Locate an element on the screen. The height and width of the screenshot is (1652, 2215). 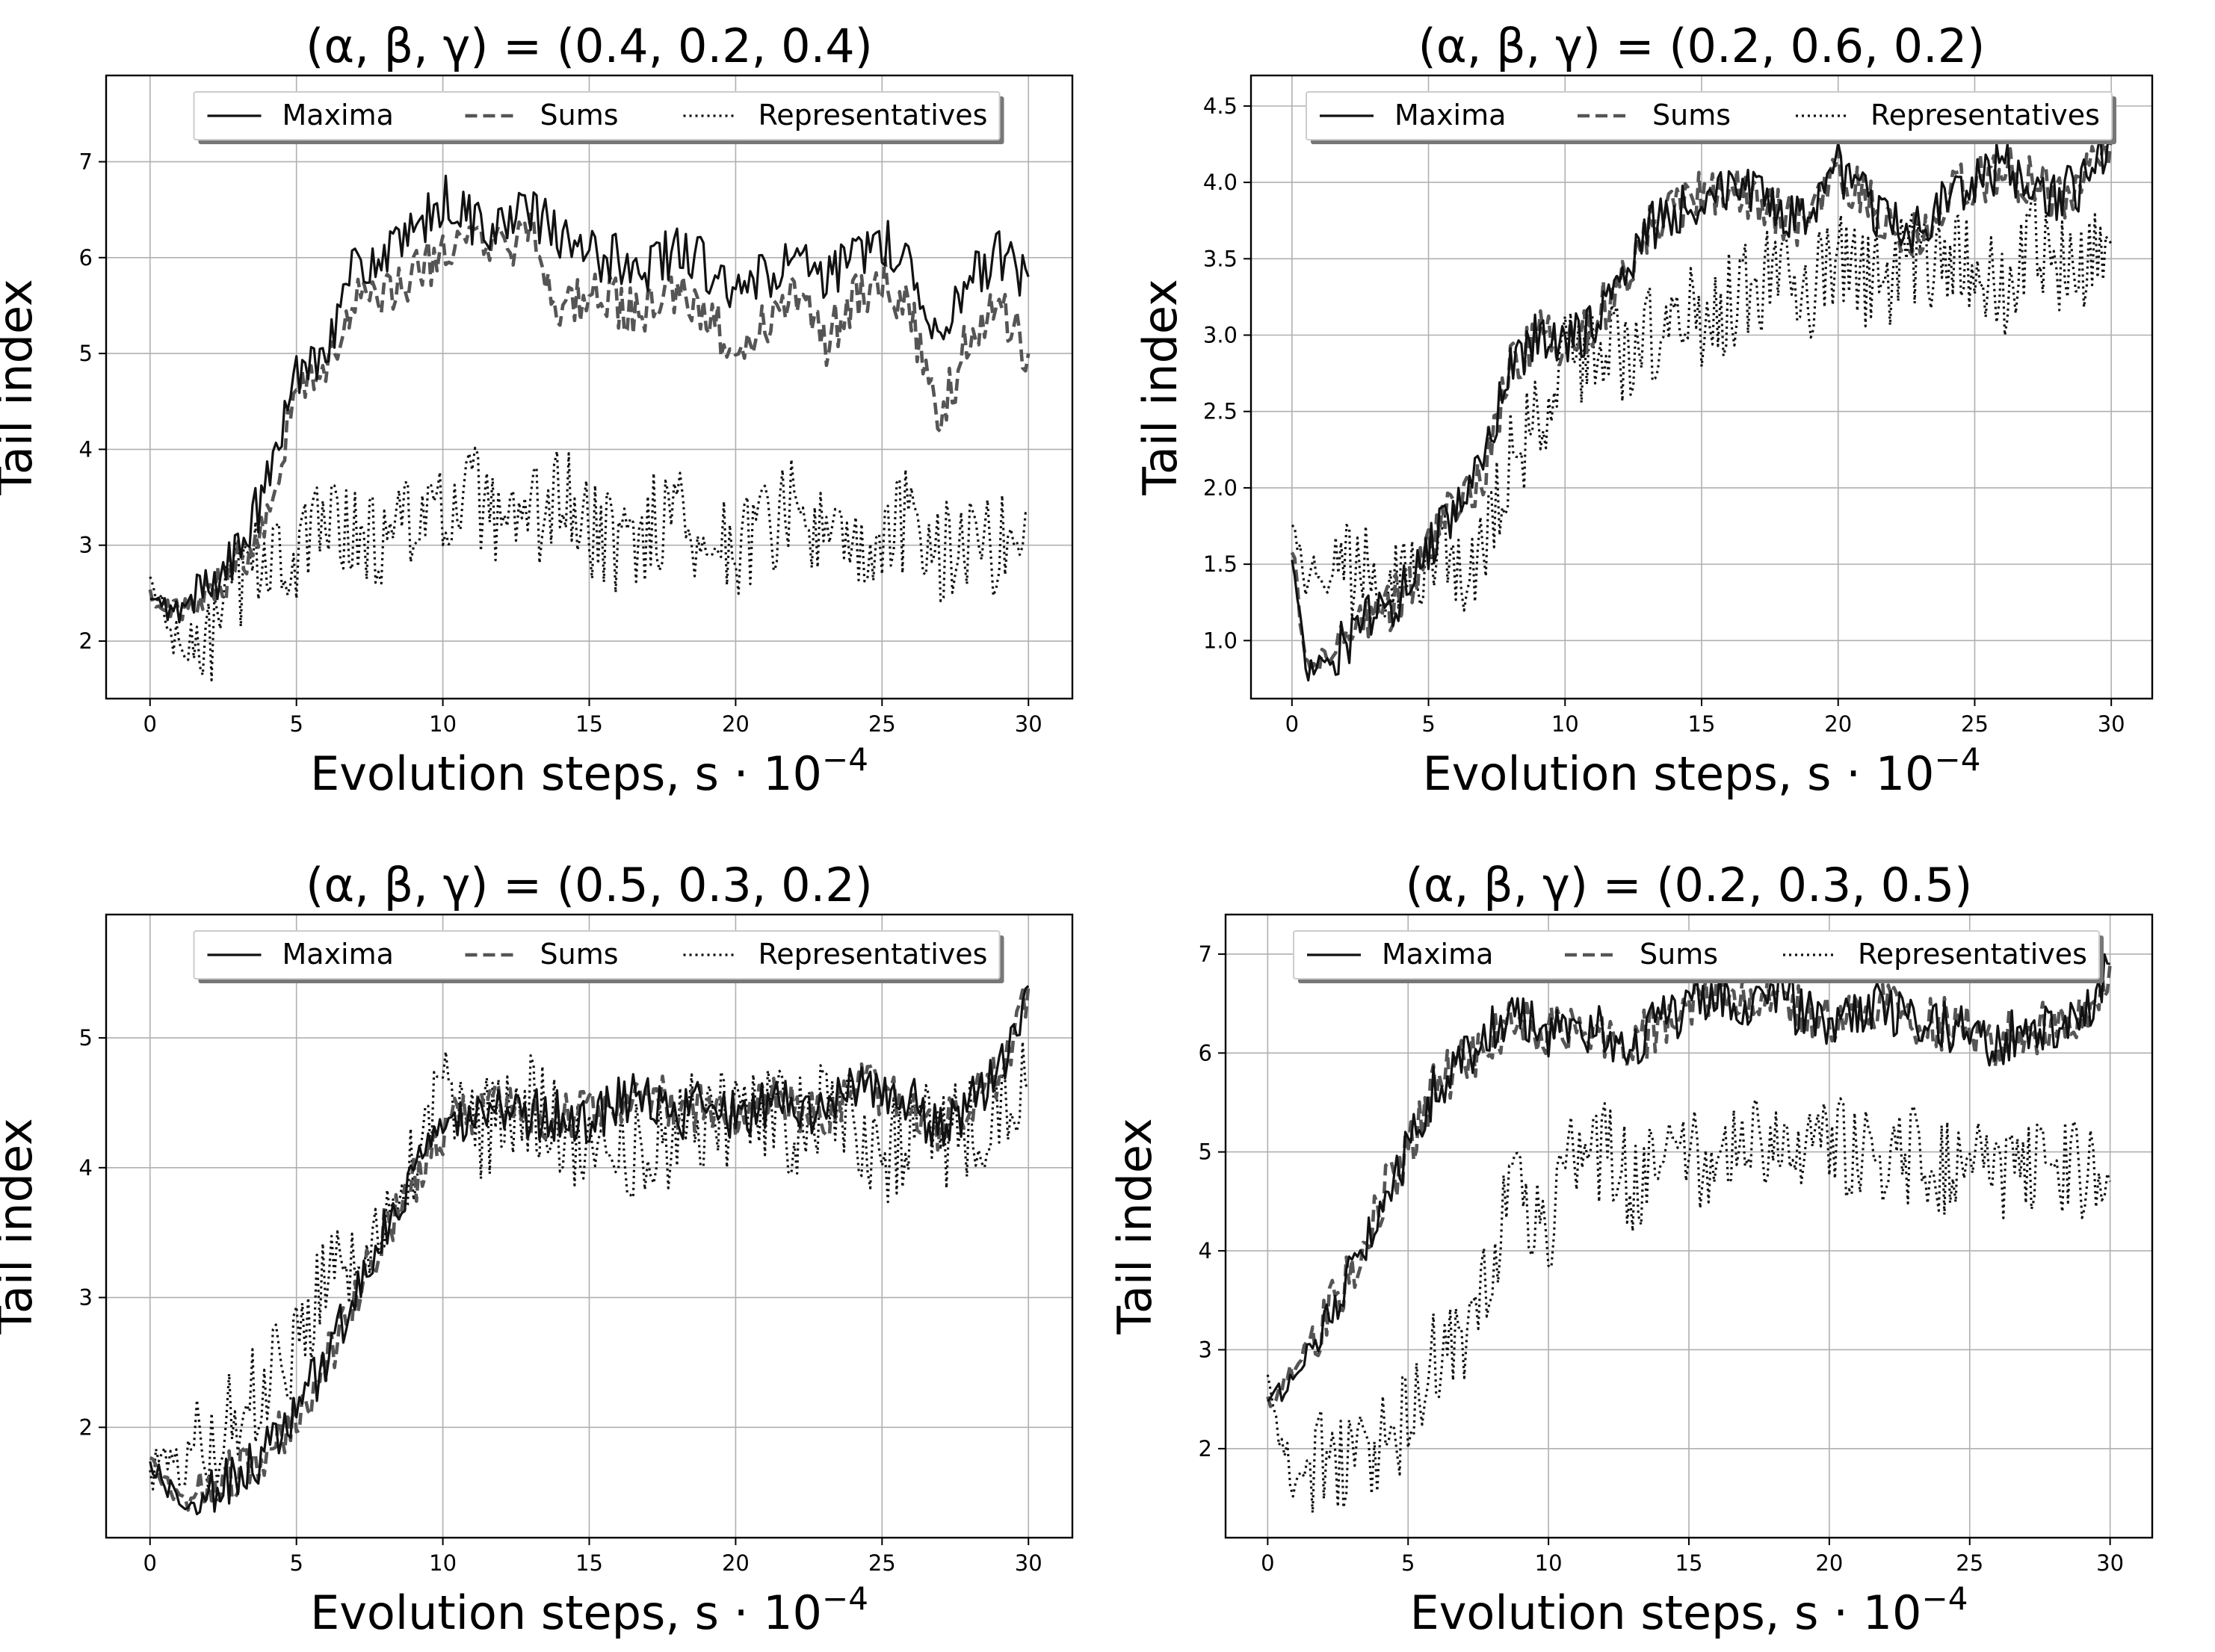
y-tick-label: 3.0 is located at coordinates (1220, 335).